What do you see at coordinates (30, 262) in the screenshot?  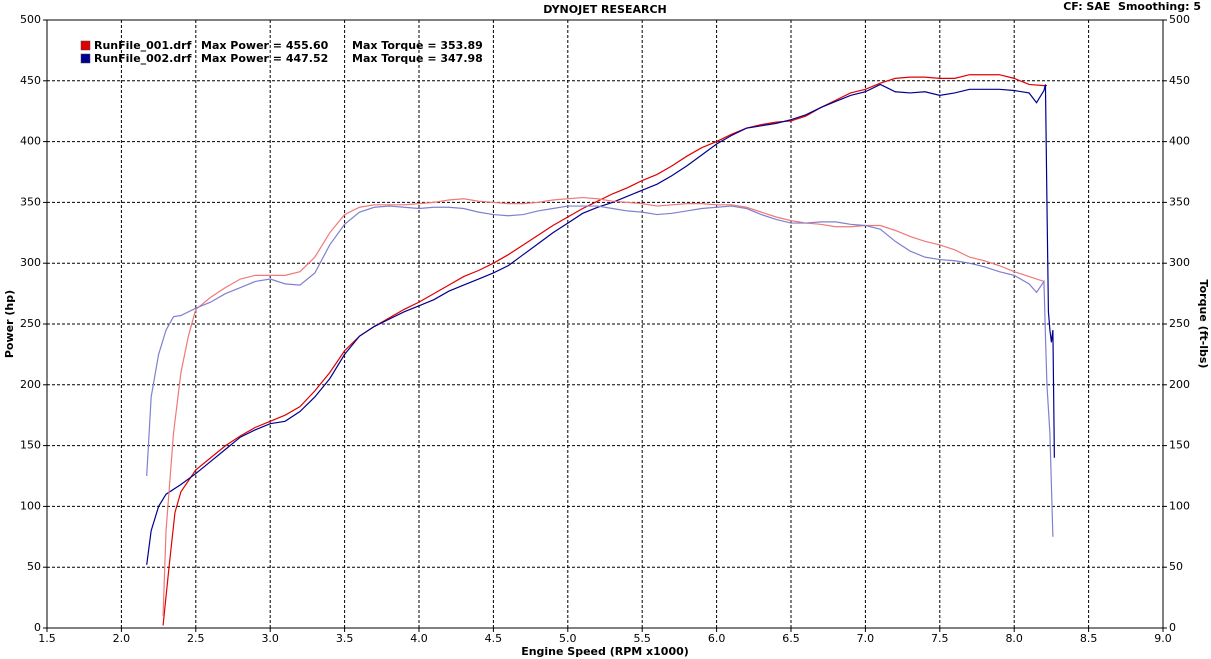 I see `y-tick-label: 300` at bounding box center [30, 262].